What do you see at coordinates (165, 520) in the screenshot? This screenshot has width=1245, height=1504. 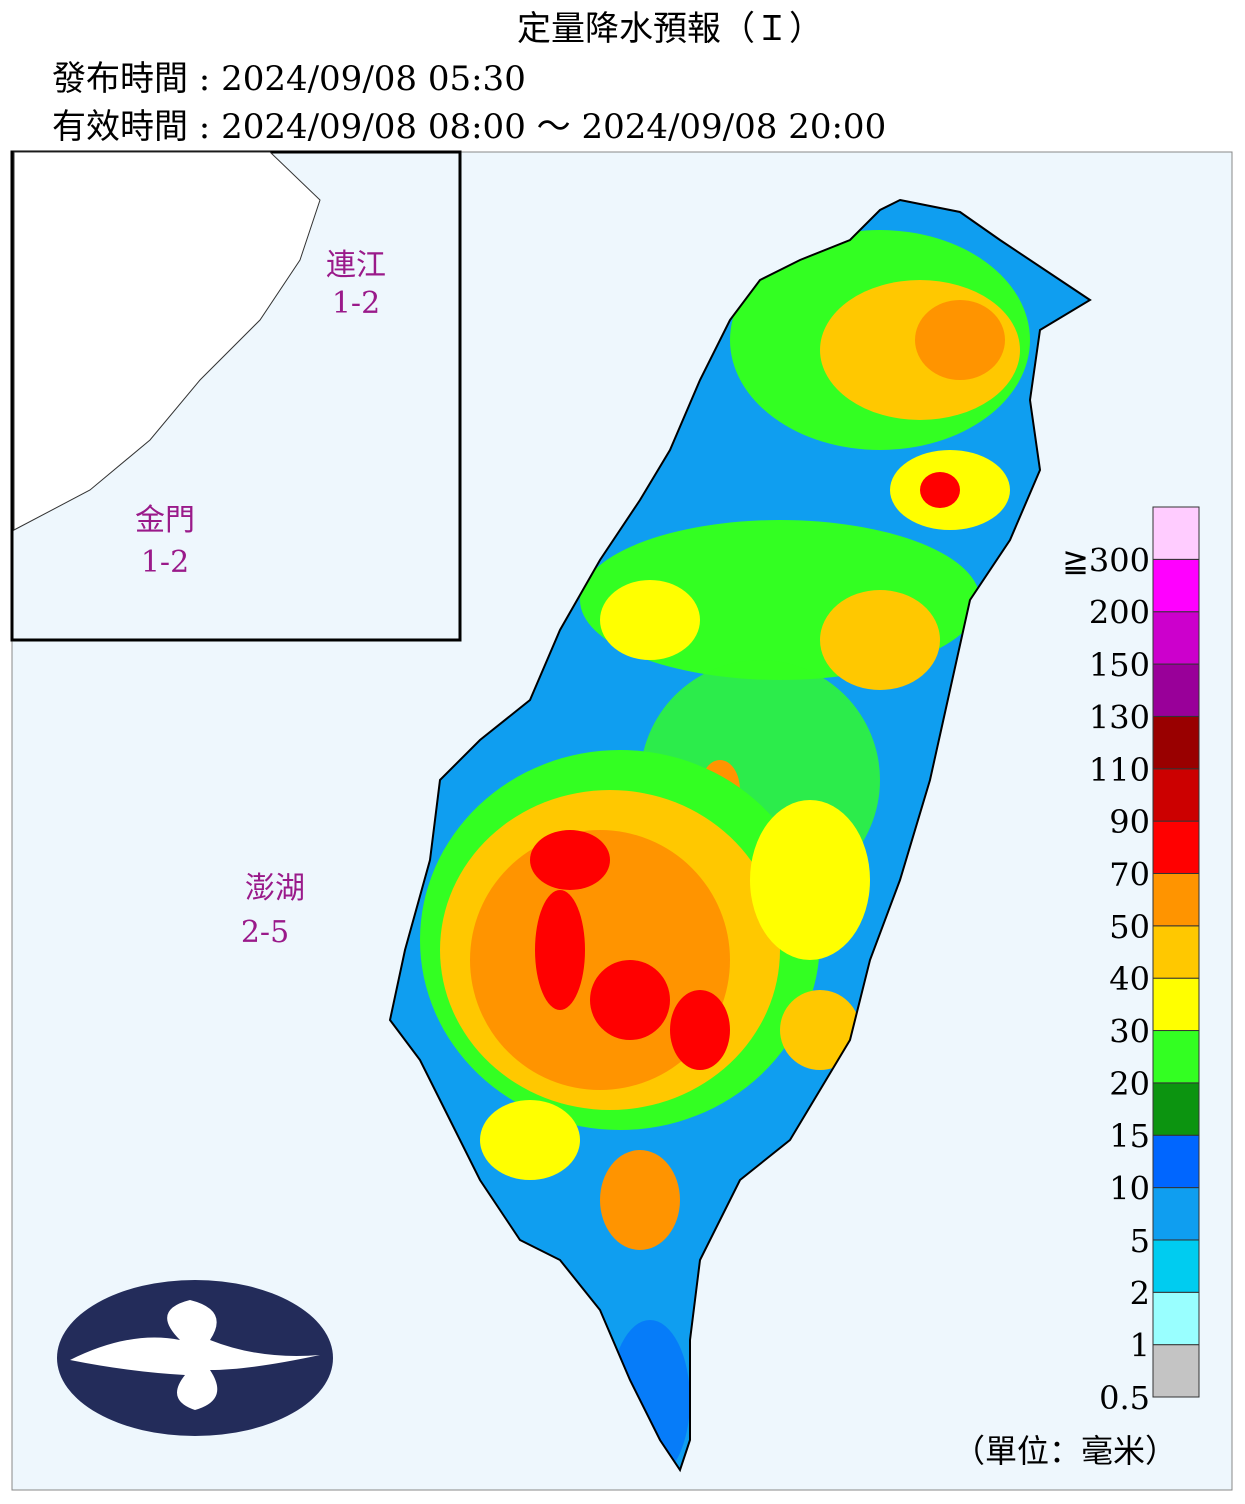 I see `island-name: 金門` at bounding box center [165, 520].